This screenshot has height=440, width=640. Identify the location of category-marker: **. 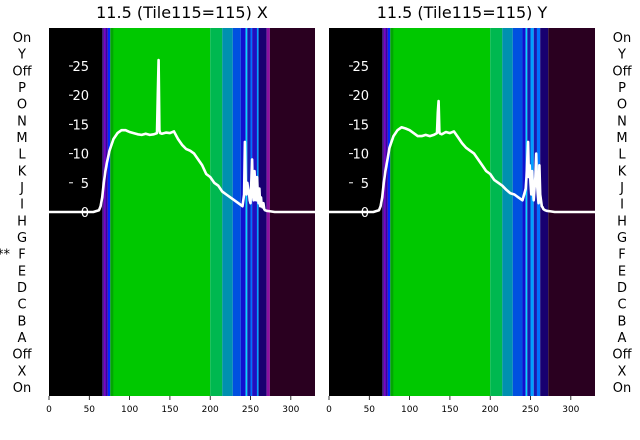
(5, 255).